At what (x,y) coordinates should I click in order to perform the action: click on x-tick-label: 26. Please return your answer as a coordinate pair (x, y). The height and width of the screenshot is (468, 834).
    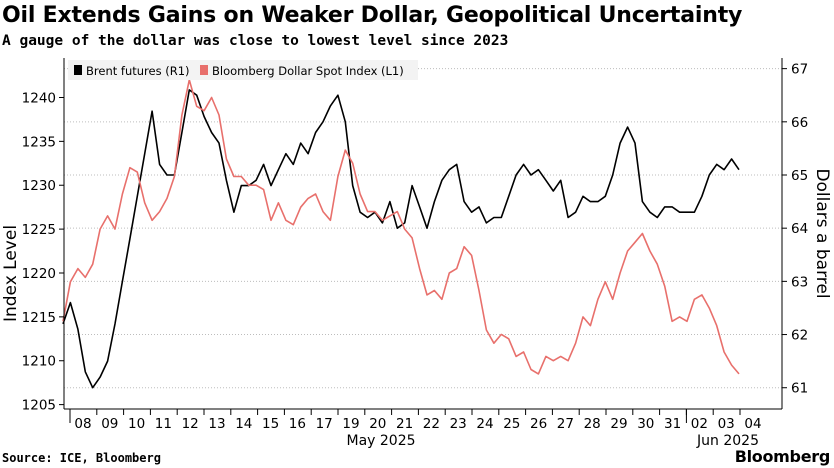
    Looking at the image, I should click on (538, 424).